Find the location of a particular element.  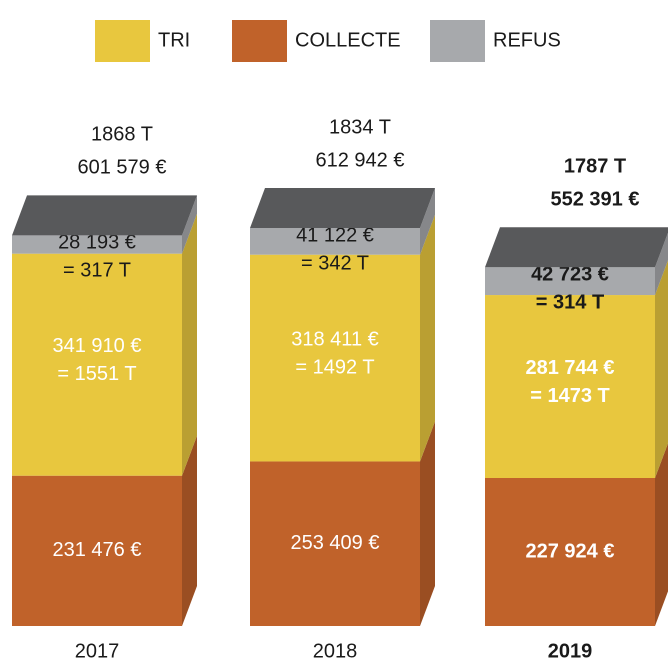

tonnes-label: = 317 T is located at coordinates (97, 271).